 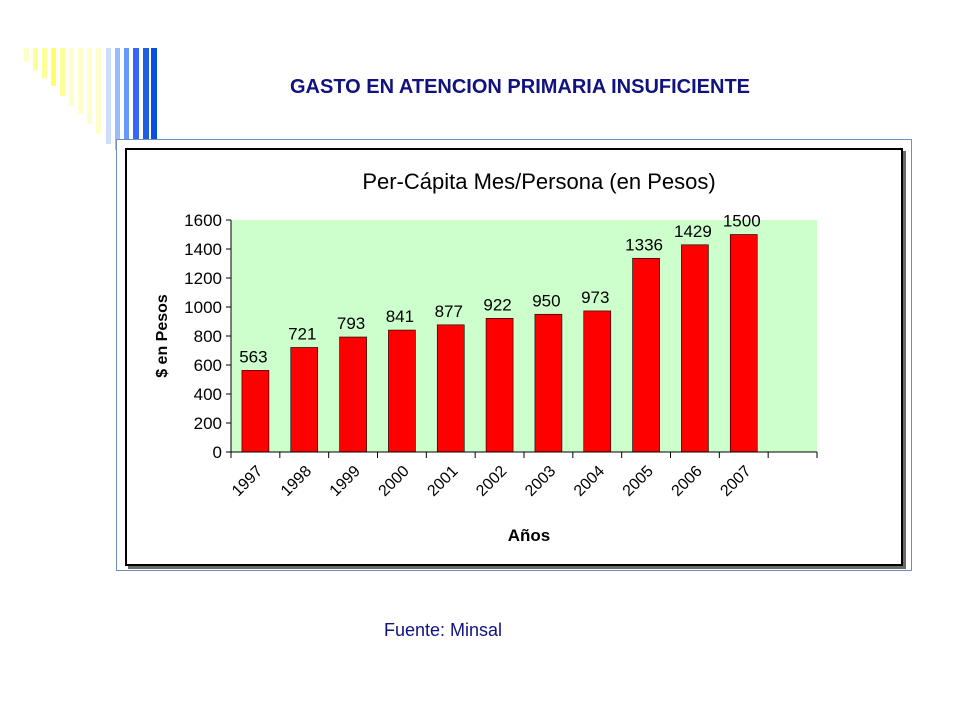 I want to click on source-note: Fuente: Minsal, so click(x=443, y=630).